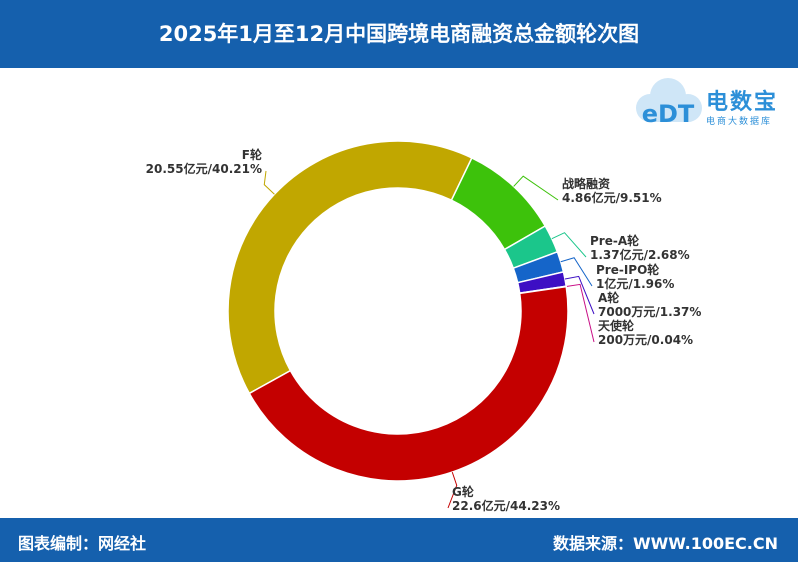 Image resolution: width=798 pixels, height=562 pixels. What do you see at coordinates (586, 183) in the screenshot?
I see `slice-label-name: 战略融资` at bounding box center [586, 183].